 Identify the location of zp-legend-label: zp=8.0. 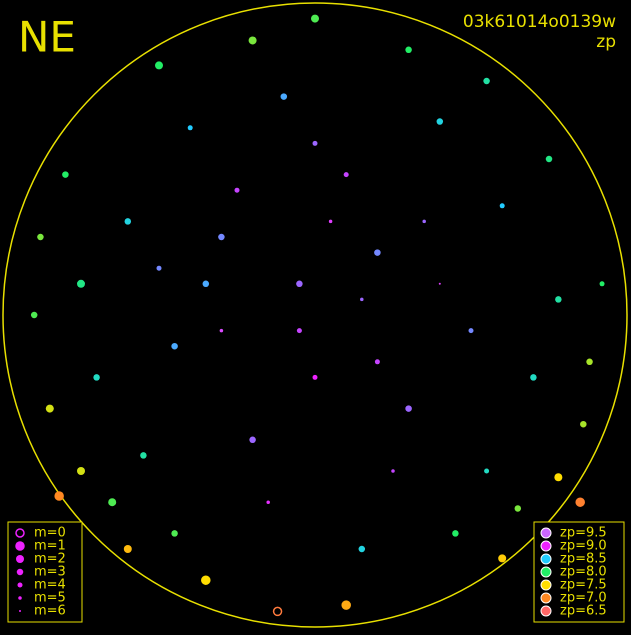
(583, 572).